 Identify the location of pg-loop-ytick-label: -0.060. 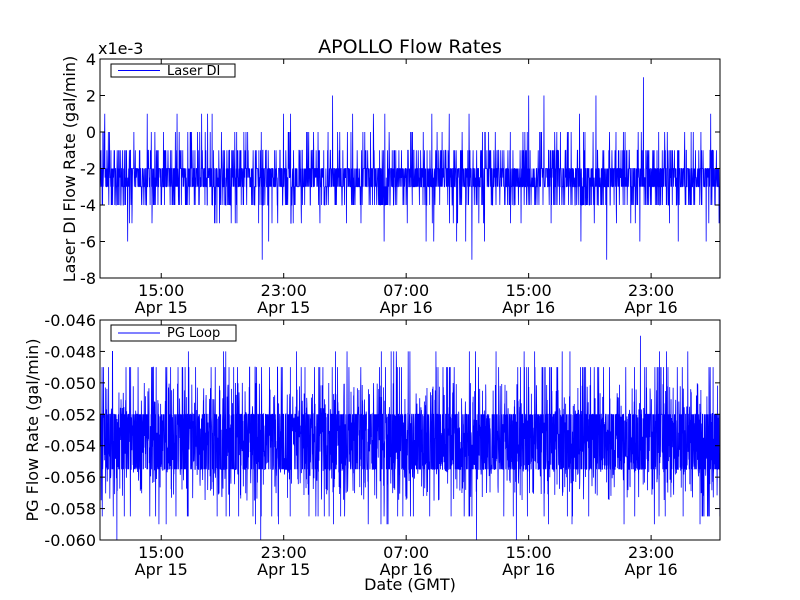
(70, 540).